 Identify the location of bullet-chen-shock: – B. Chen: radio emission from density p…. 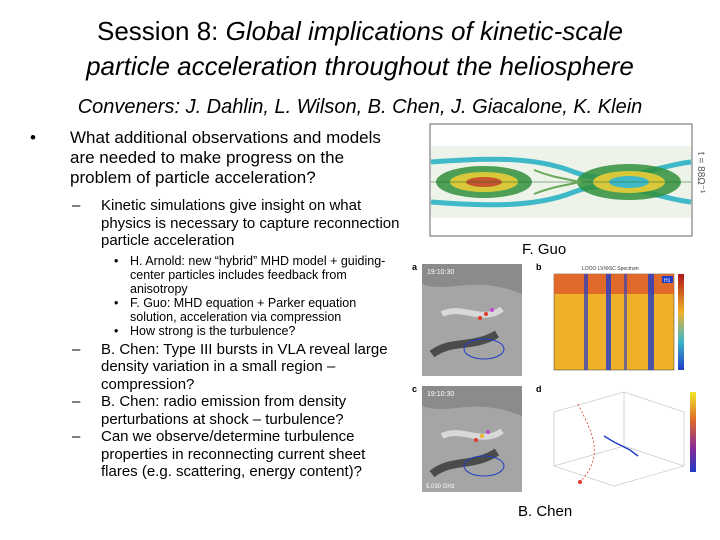
(217, 410).